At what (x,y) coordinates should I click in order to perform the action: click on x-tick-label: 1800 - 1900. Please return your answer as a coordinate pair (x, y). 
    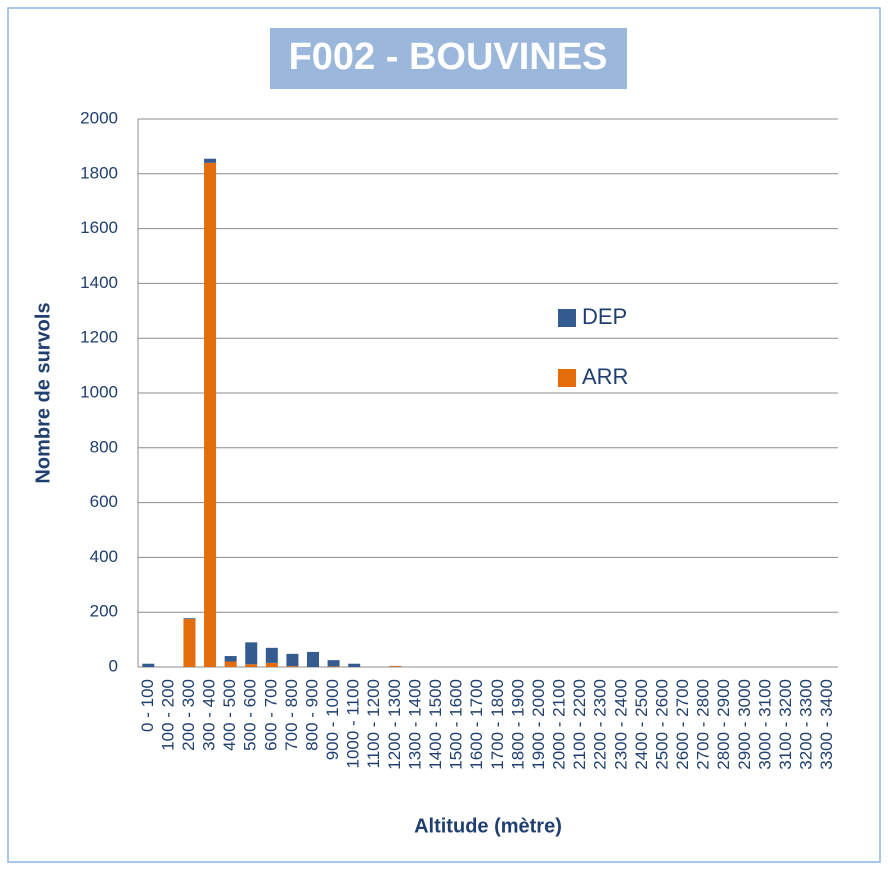
    Looking at the image, I should click on (517, 724).